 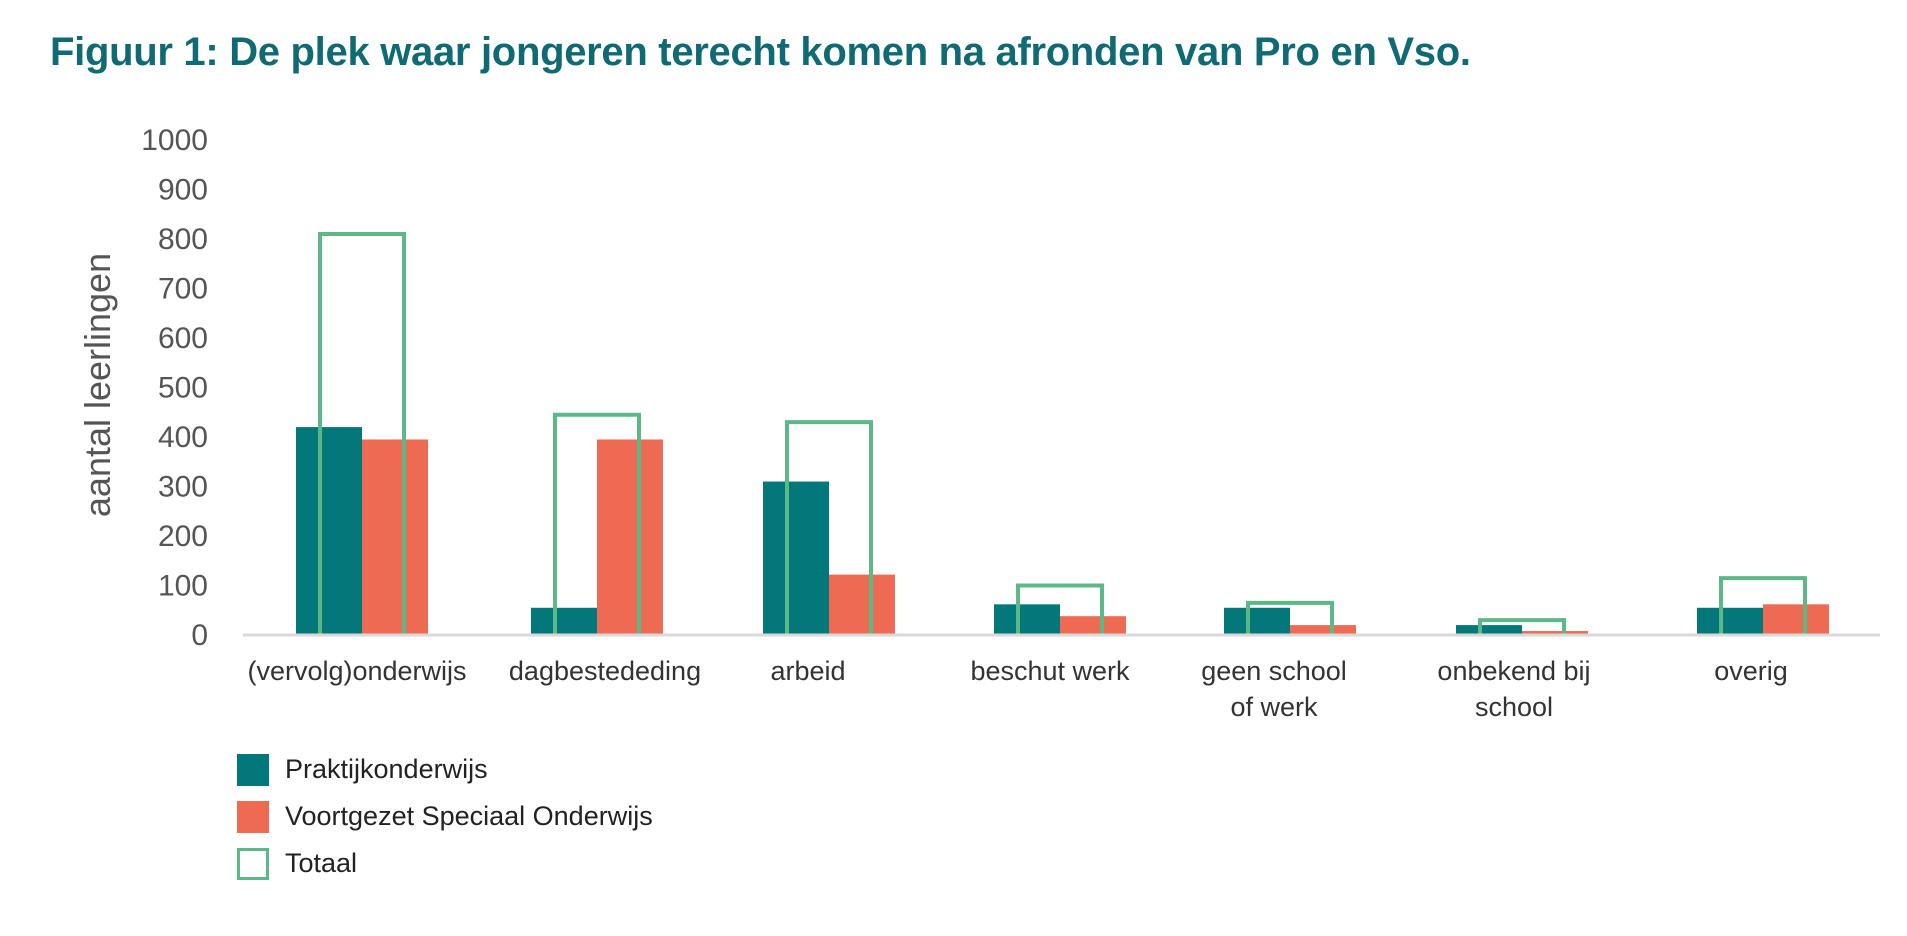 What do you see at coordinates (445, 863) in the screenshot?
I see `legend-item-totaal: Totaal` at bounding box center [445, 863].